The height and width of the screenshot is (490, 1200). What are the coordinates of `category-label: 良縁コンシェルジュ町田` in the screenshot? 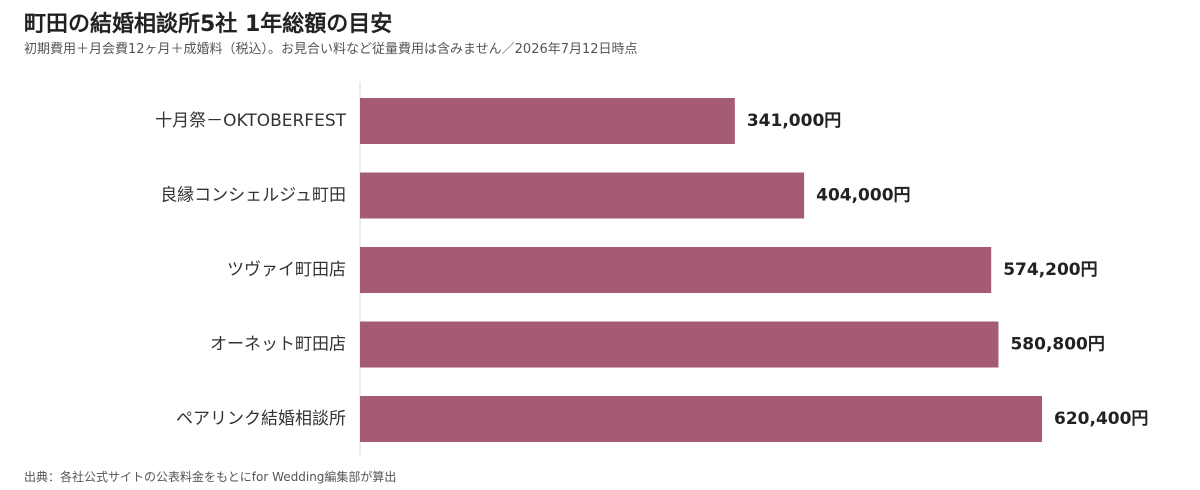 It's located at (253, 196).